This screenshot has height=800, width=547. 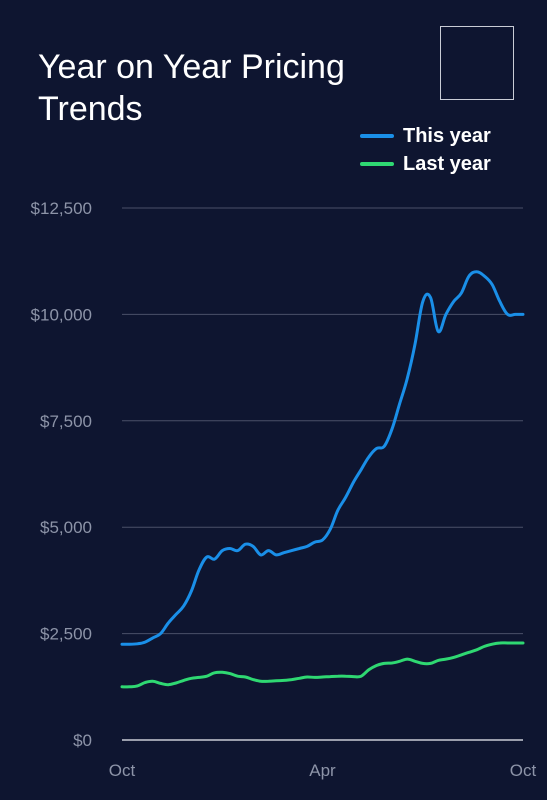 I want to click on legend-swatch-last-year, so click(x=377, y=164).